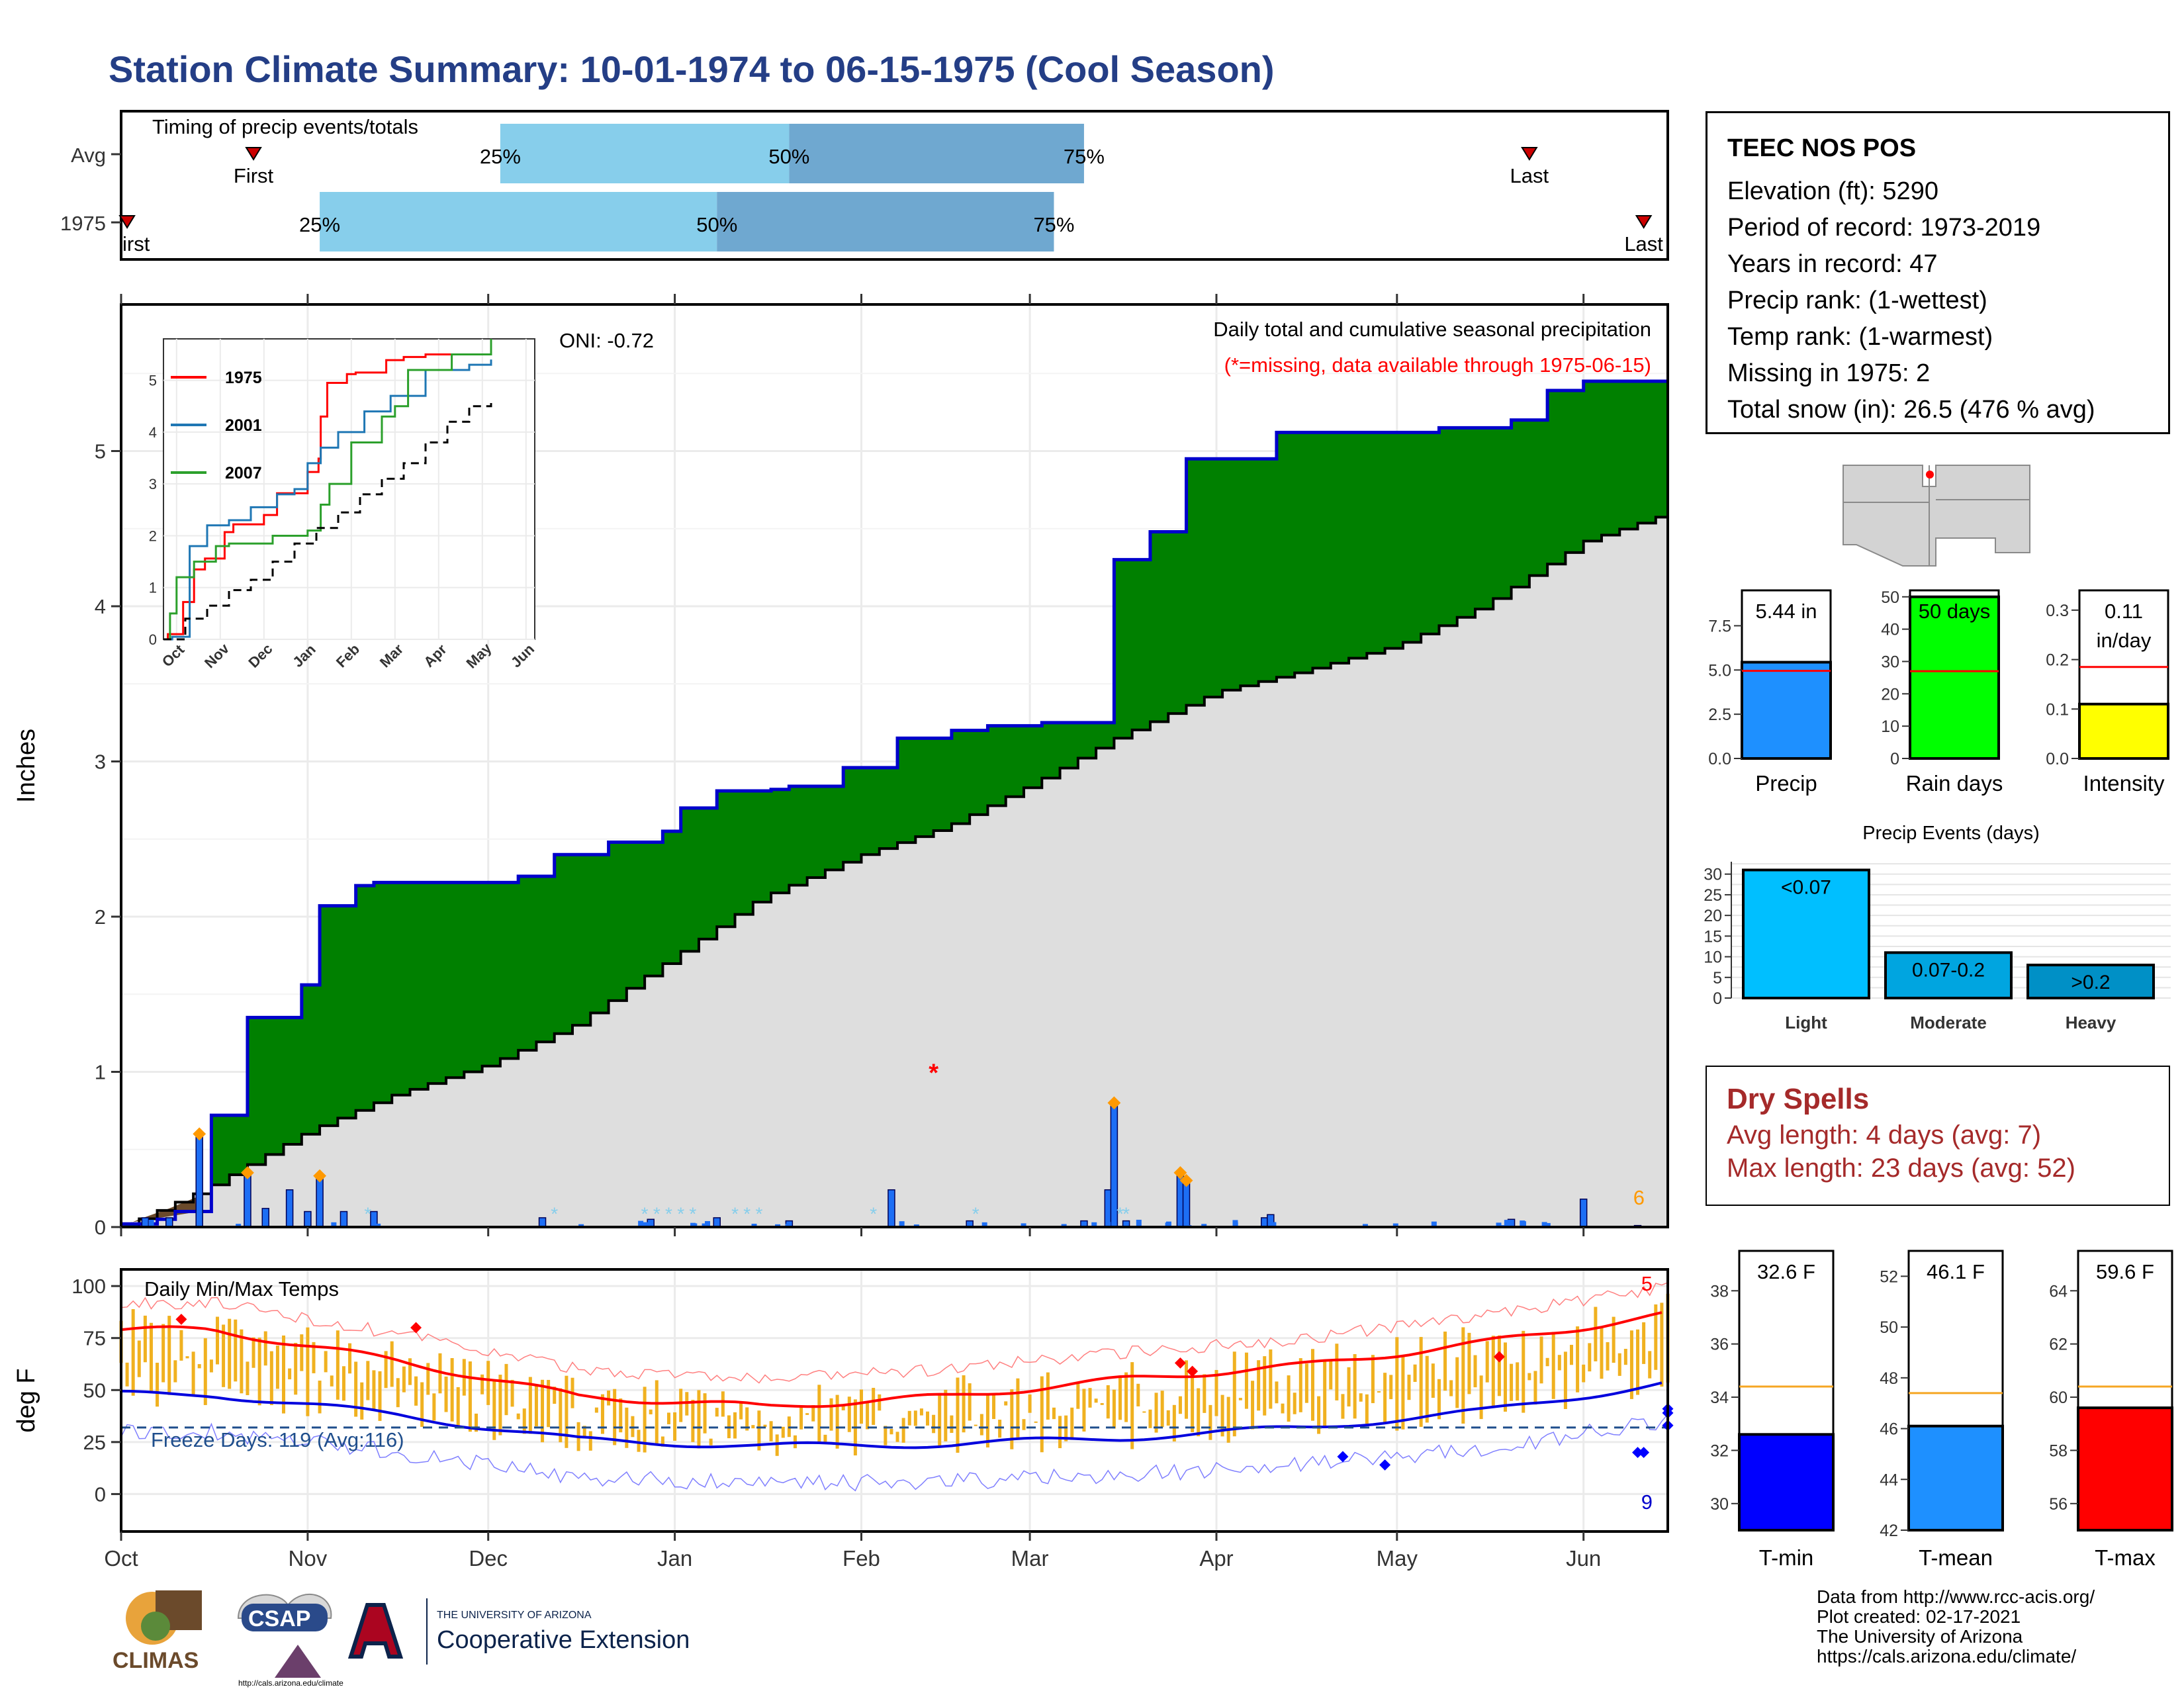 The image size is (2184, 1691). What do you see at coordinates (1647, 1283) in the screenshot?
I see `record-high-count: 5` at bounding box center [1647, 1283].